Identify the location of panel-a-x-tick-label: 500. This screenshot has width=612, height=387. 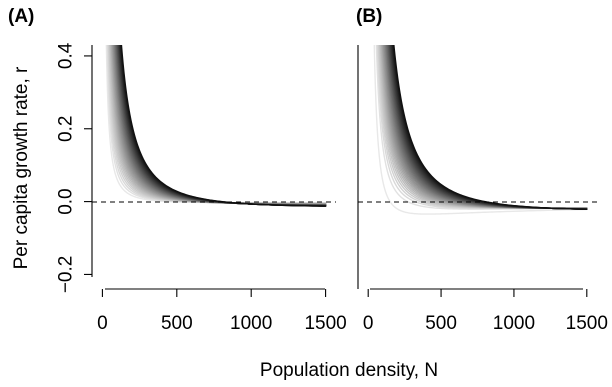
(177, 323).